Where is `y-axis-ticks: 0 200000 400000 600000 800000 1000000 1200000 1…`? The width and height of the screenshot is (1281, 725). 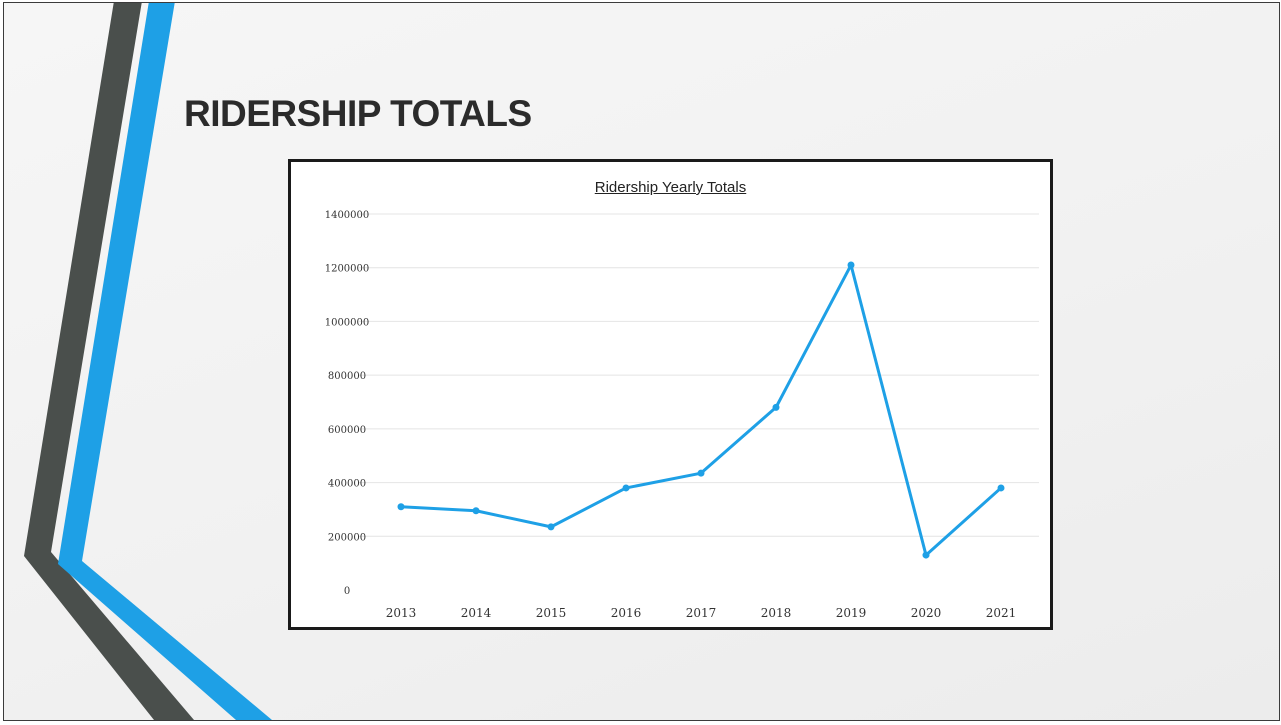 y-axis-ticks: 0 200000 400000 600000 800000 1000000 1200000 1… is located at coordinates (347, 403).